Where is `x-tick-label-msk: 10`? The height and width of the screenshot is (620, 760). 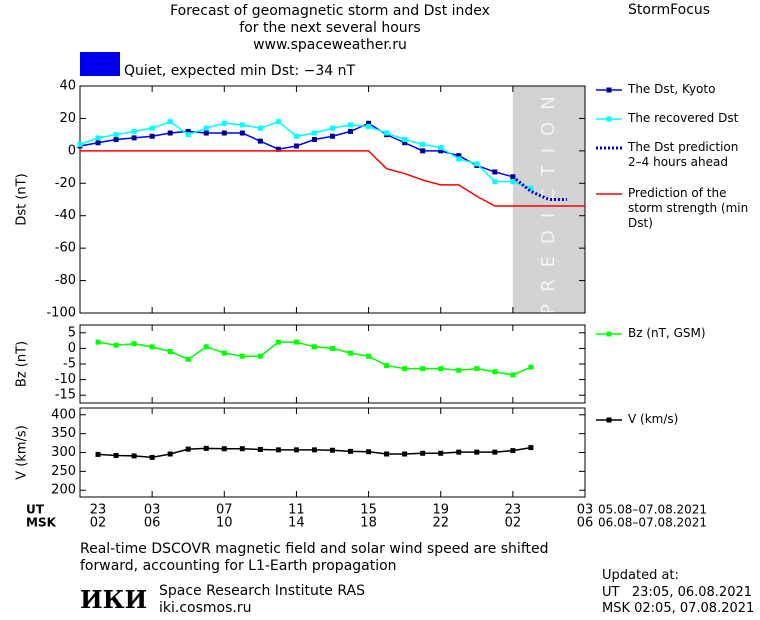 x-tick-label-msk: 10 is located at coordinates (224, 523).